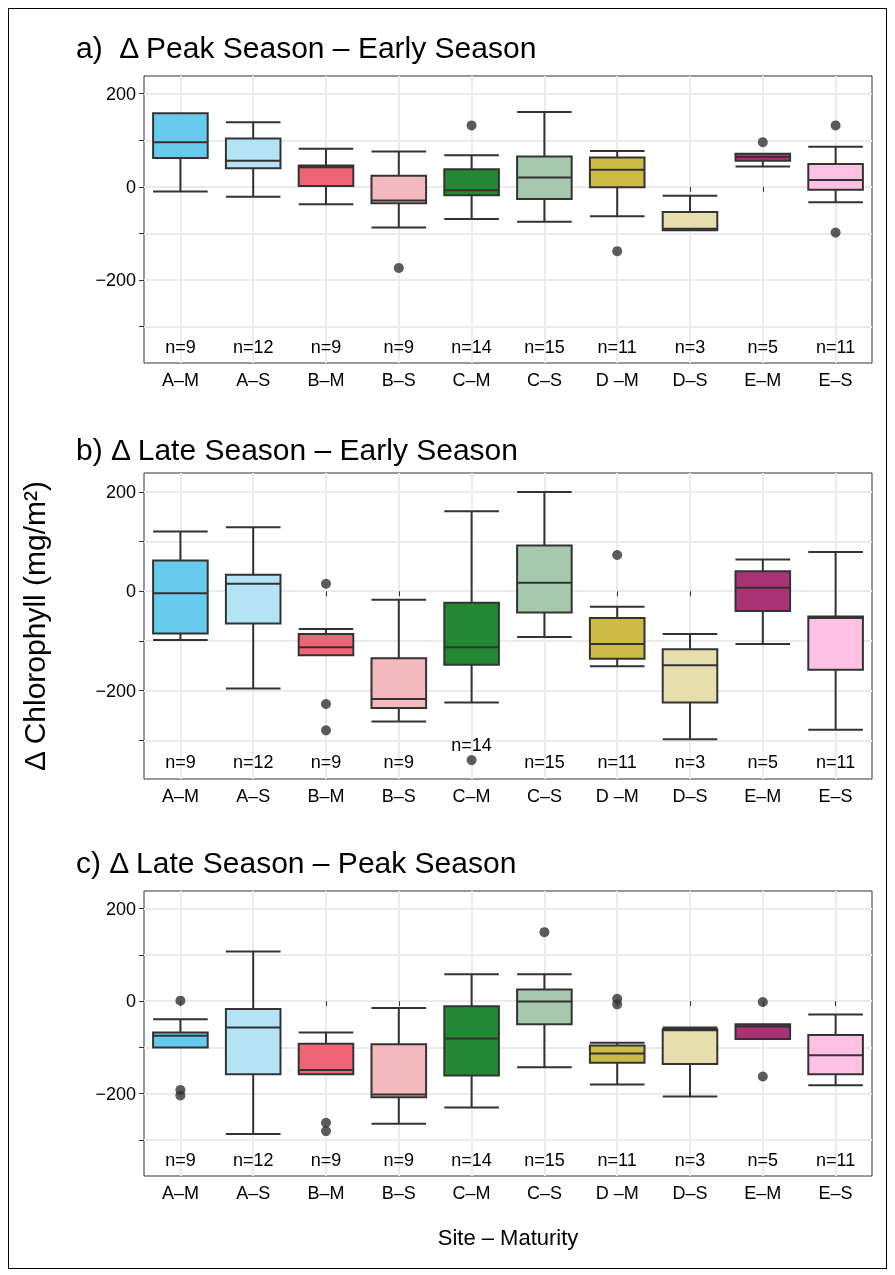 The image size is (895, 1275). I want to click on x-axis-title: Site – Maturity, so click(508, 1237).